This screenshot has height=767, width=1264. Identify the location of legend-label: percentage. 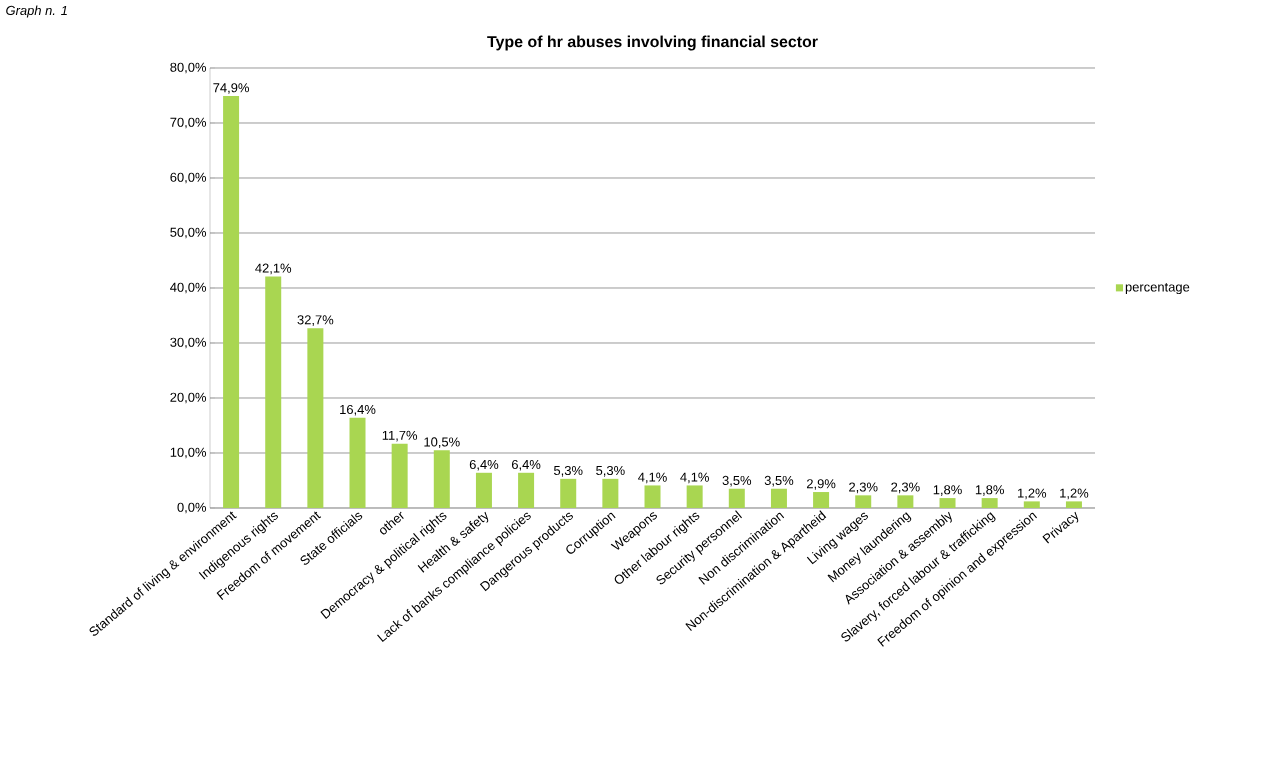
(1157, 289).